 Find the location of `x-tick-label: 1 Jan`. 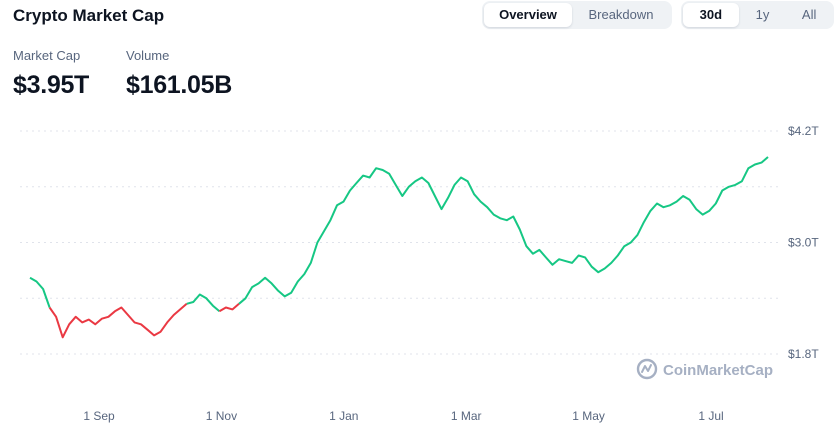

x-tick-label: 1 Jan is located at coordinates (343, 416).